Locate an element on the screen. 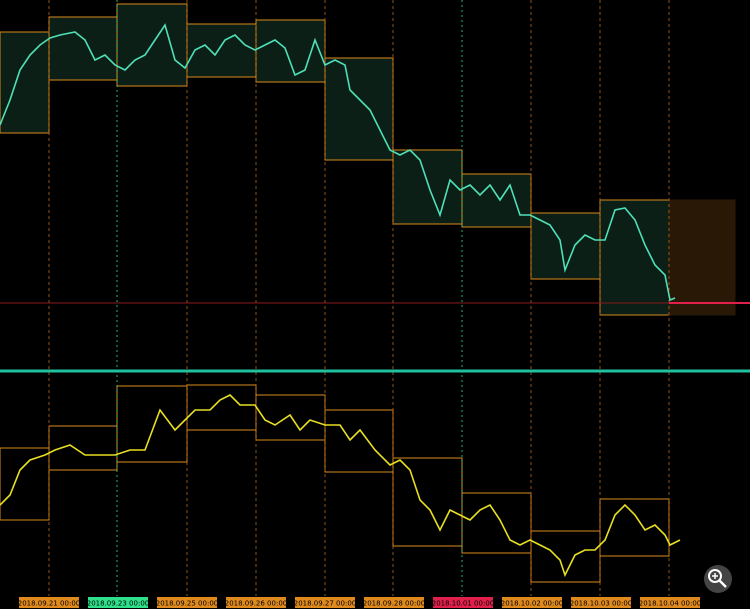  time-label: 2018.09.28 00:00 is located at coordinates (394, 604).